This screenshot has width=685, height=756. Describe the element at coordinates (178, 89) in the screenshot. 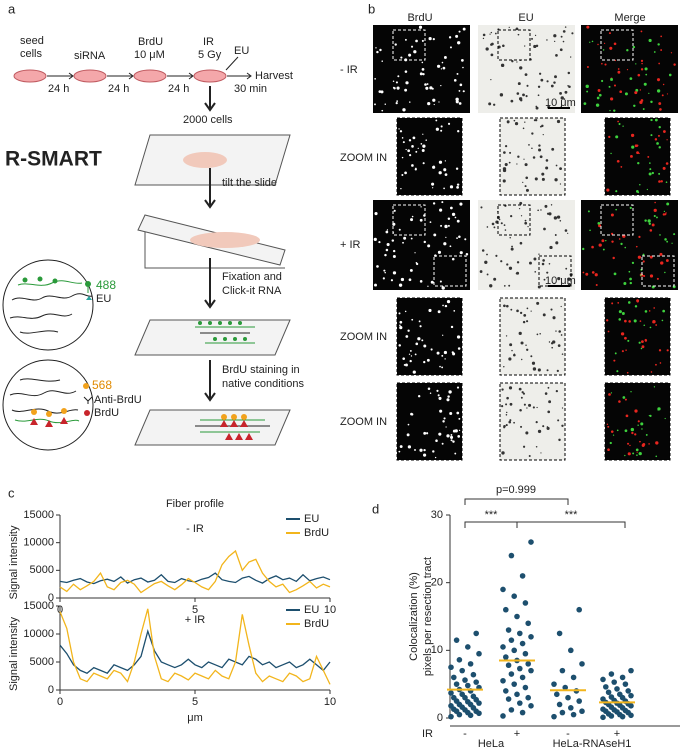

I see `interval: 24 h` at that location.